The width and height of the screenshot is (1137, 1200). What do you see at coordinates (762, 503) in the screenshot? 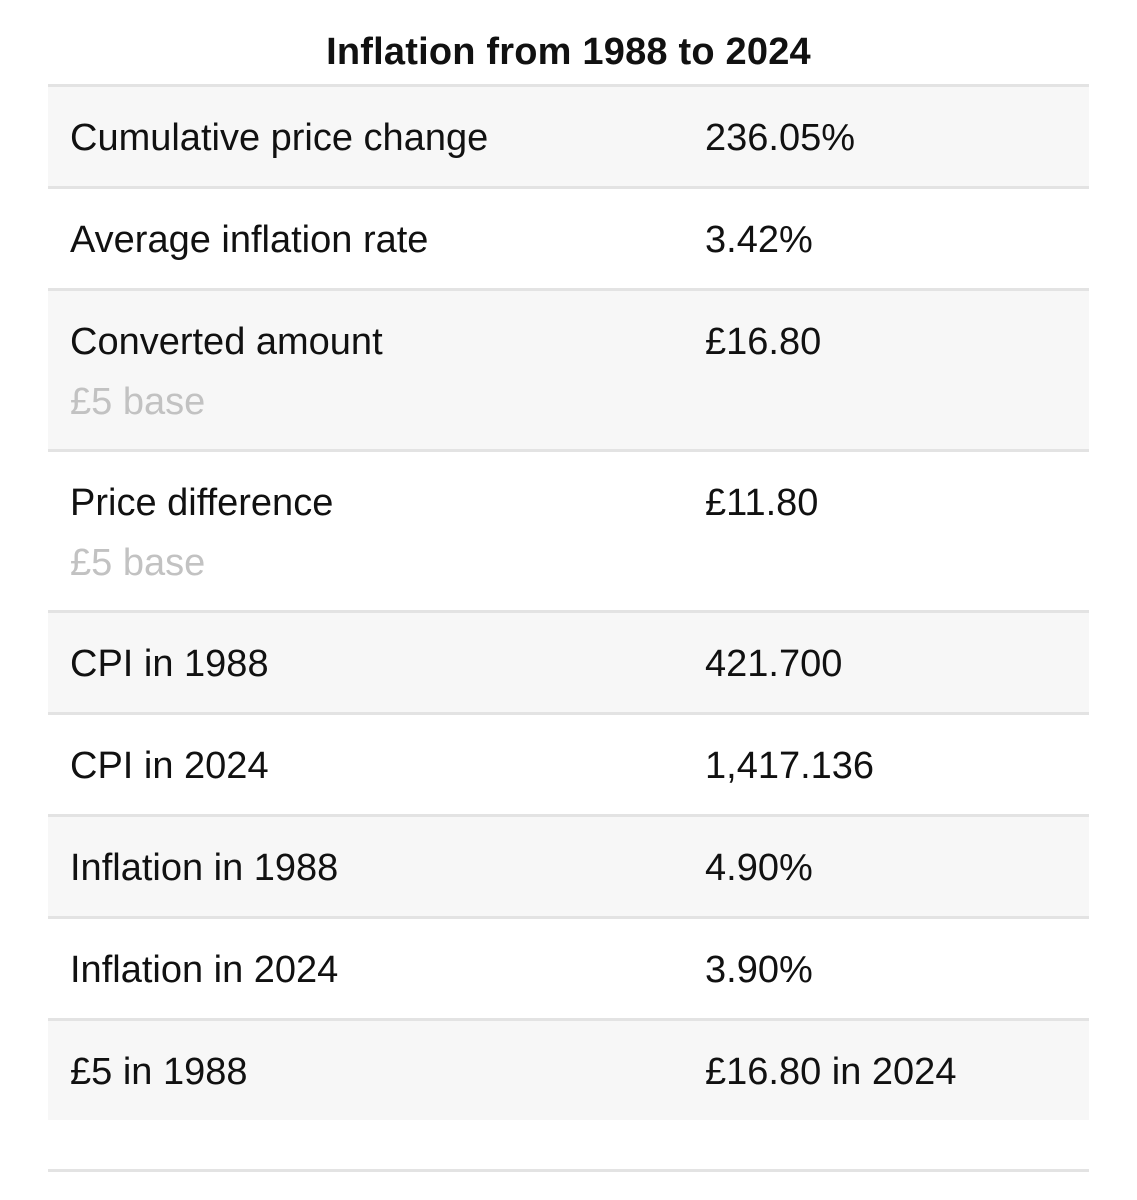
I see `row-value: £11.80` at bounding box center [762, 503].